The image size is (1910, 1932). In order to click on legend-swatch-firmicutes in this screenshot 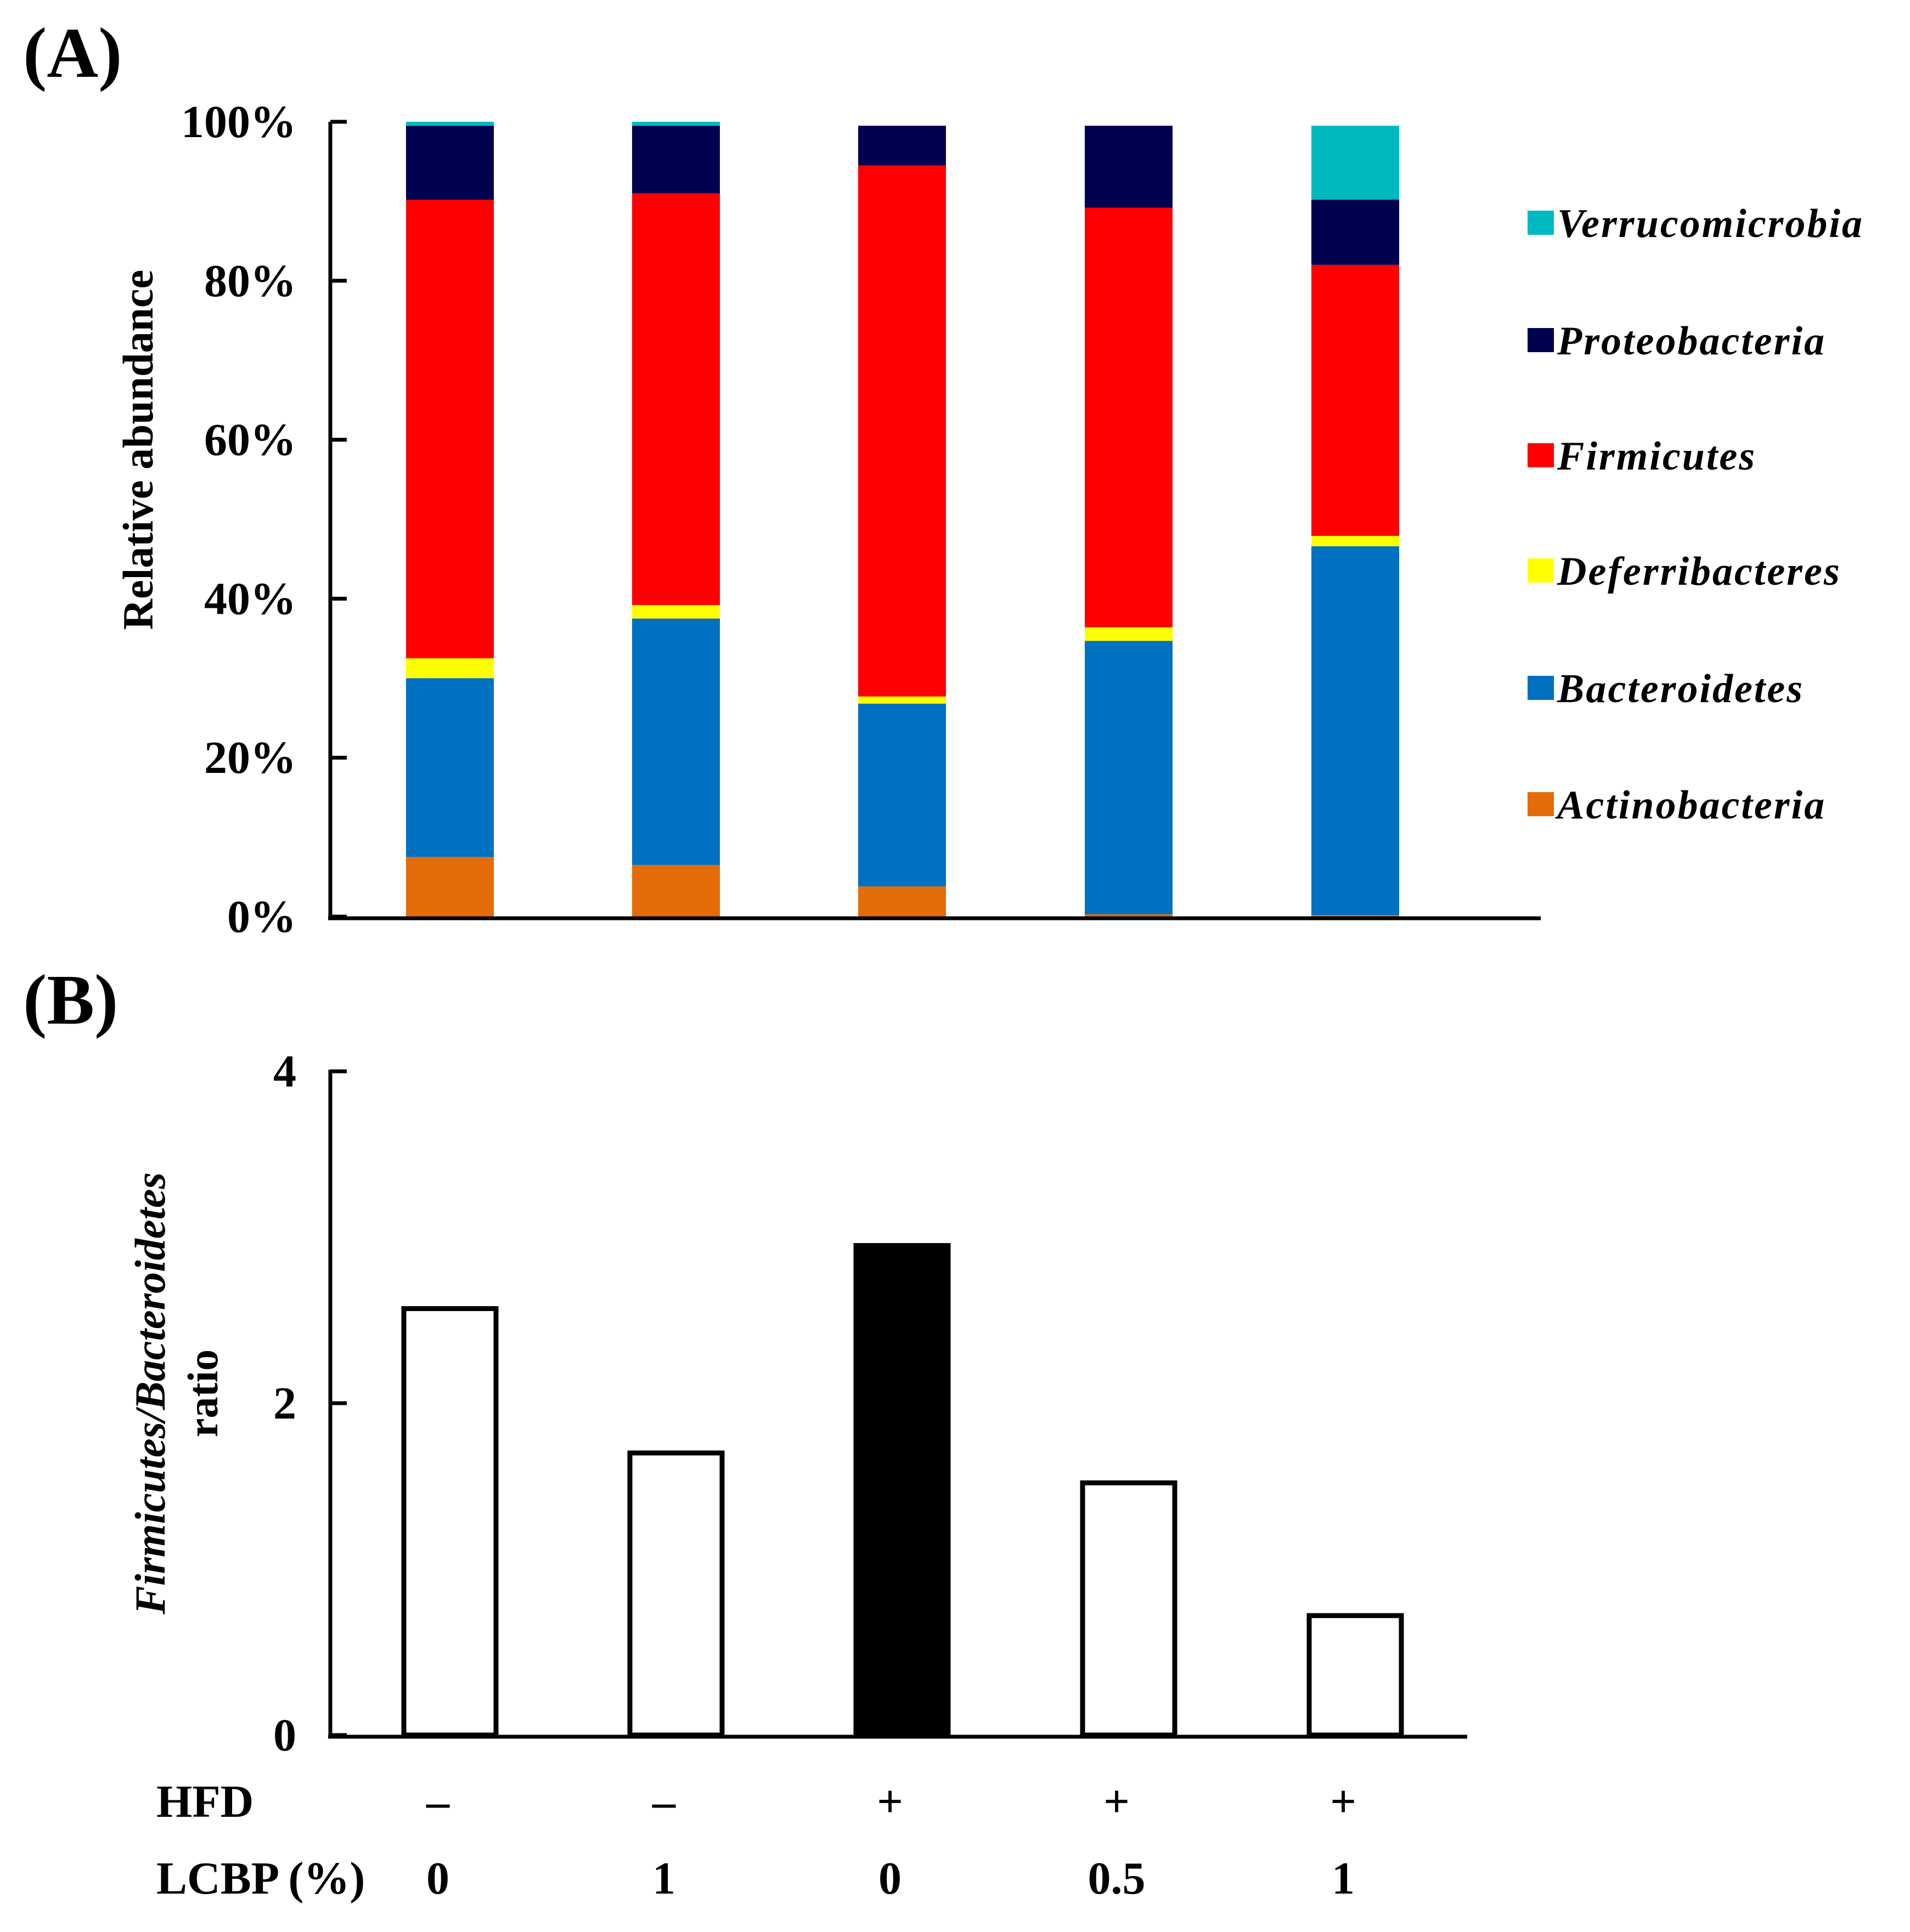, I will do `click(1541, 455)`.